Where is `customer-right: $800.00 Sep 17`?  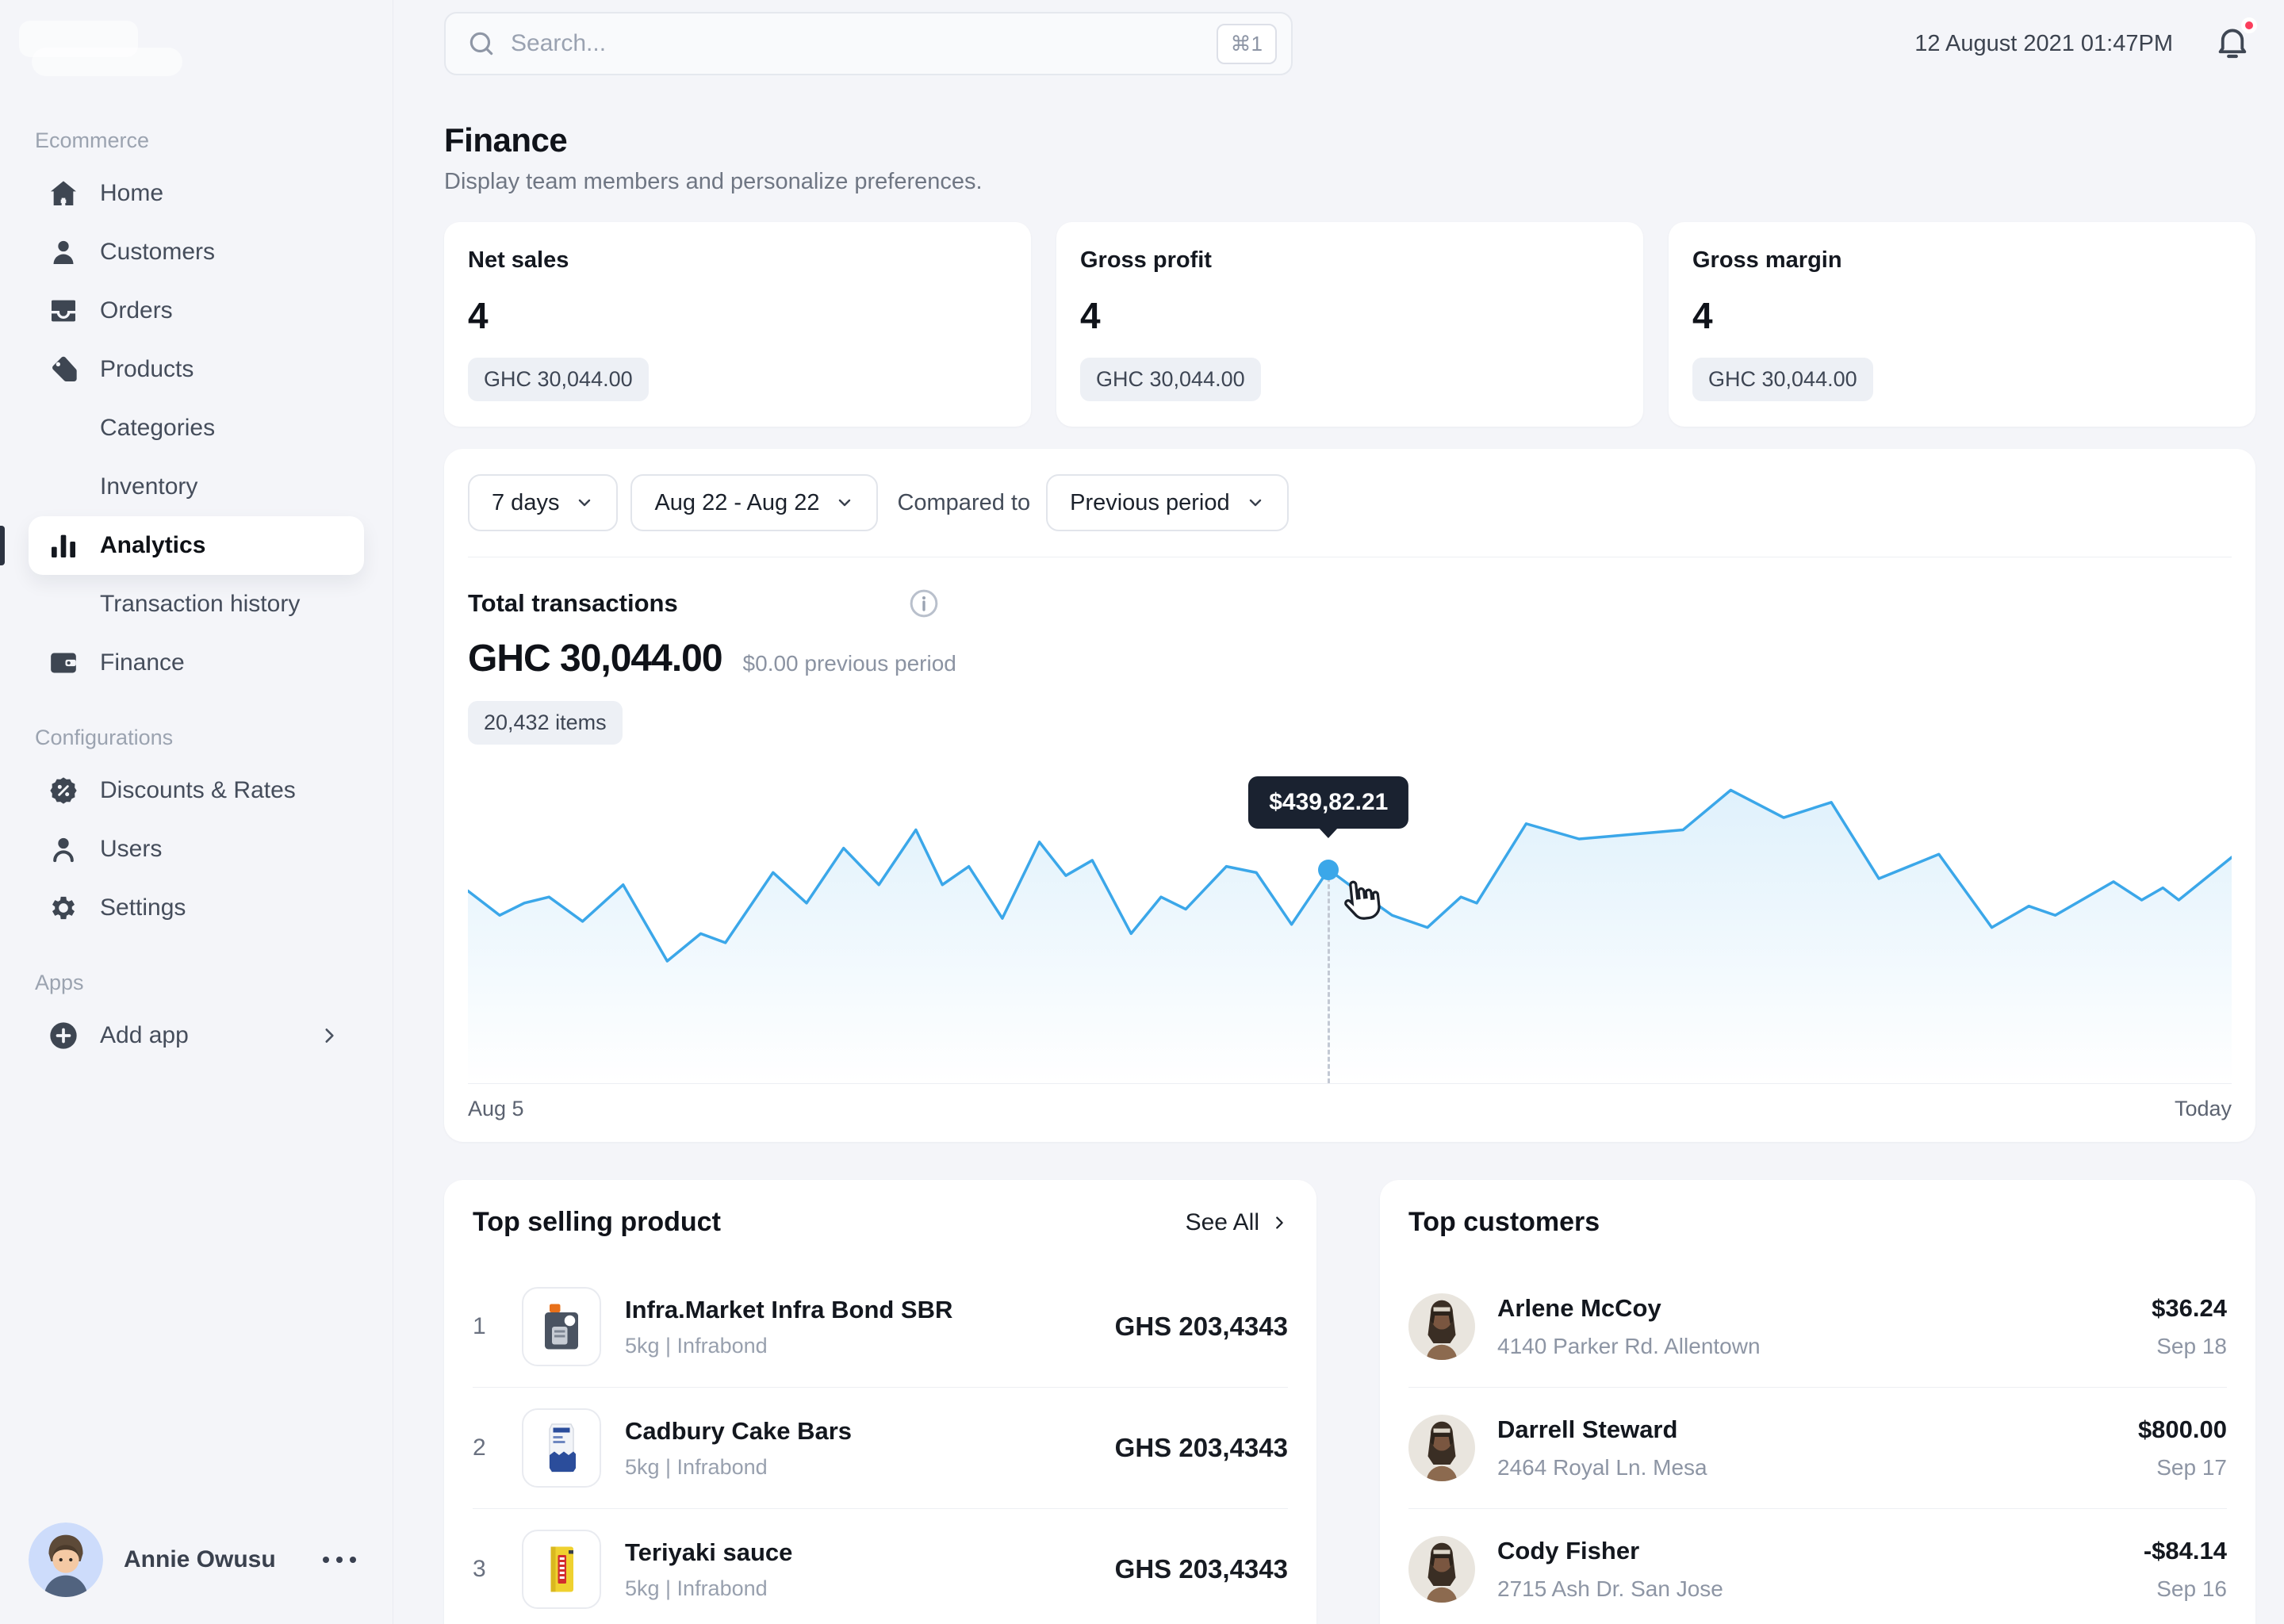
customer-right: $800.00 Sep 17 is located at coordinates (2182, 1447).